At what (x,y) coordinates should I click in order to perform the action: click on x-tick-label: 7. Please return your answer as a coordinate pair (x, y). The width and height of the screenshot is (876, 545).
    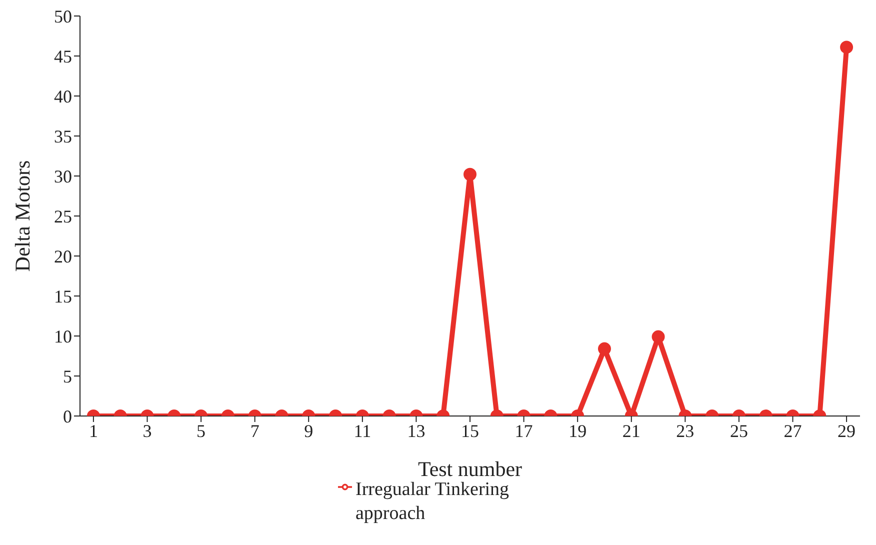
    Looking at the image, I should click on (255, 430).